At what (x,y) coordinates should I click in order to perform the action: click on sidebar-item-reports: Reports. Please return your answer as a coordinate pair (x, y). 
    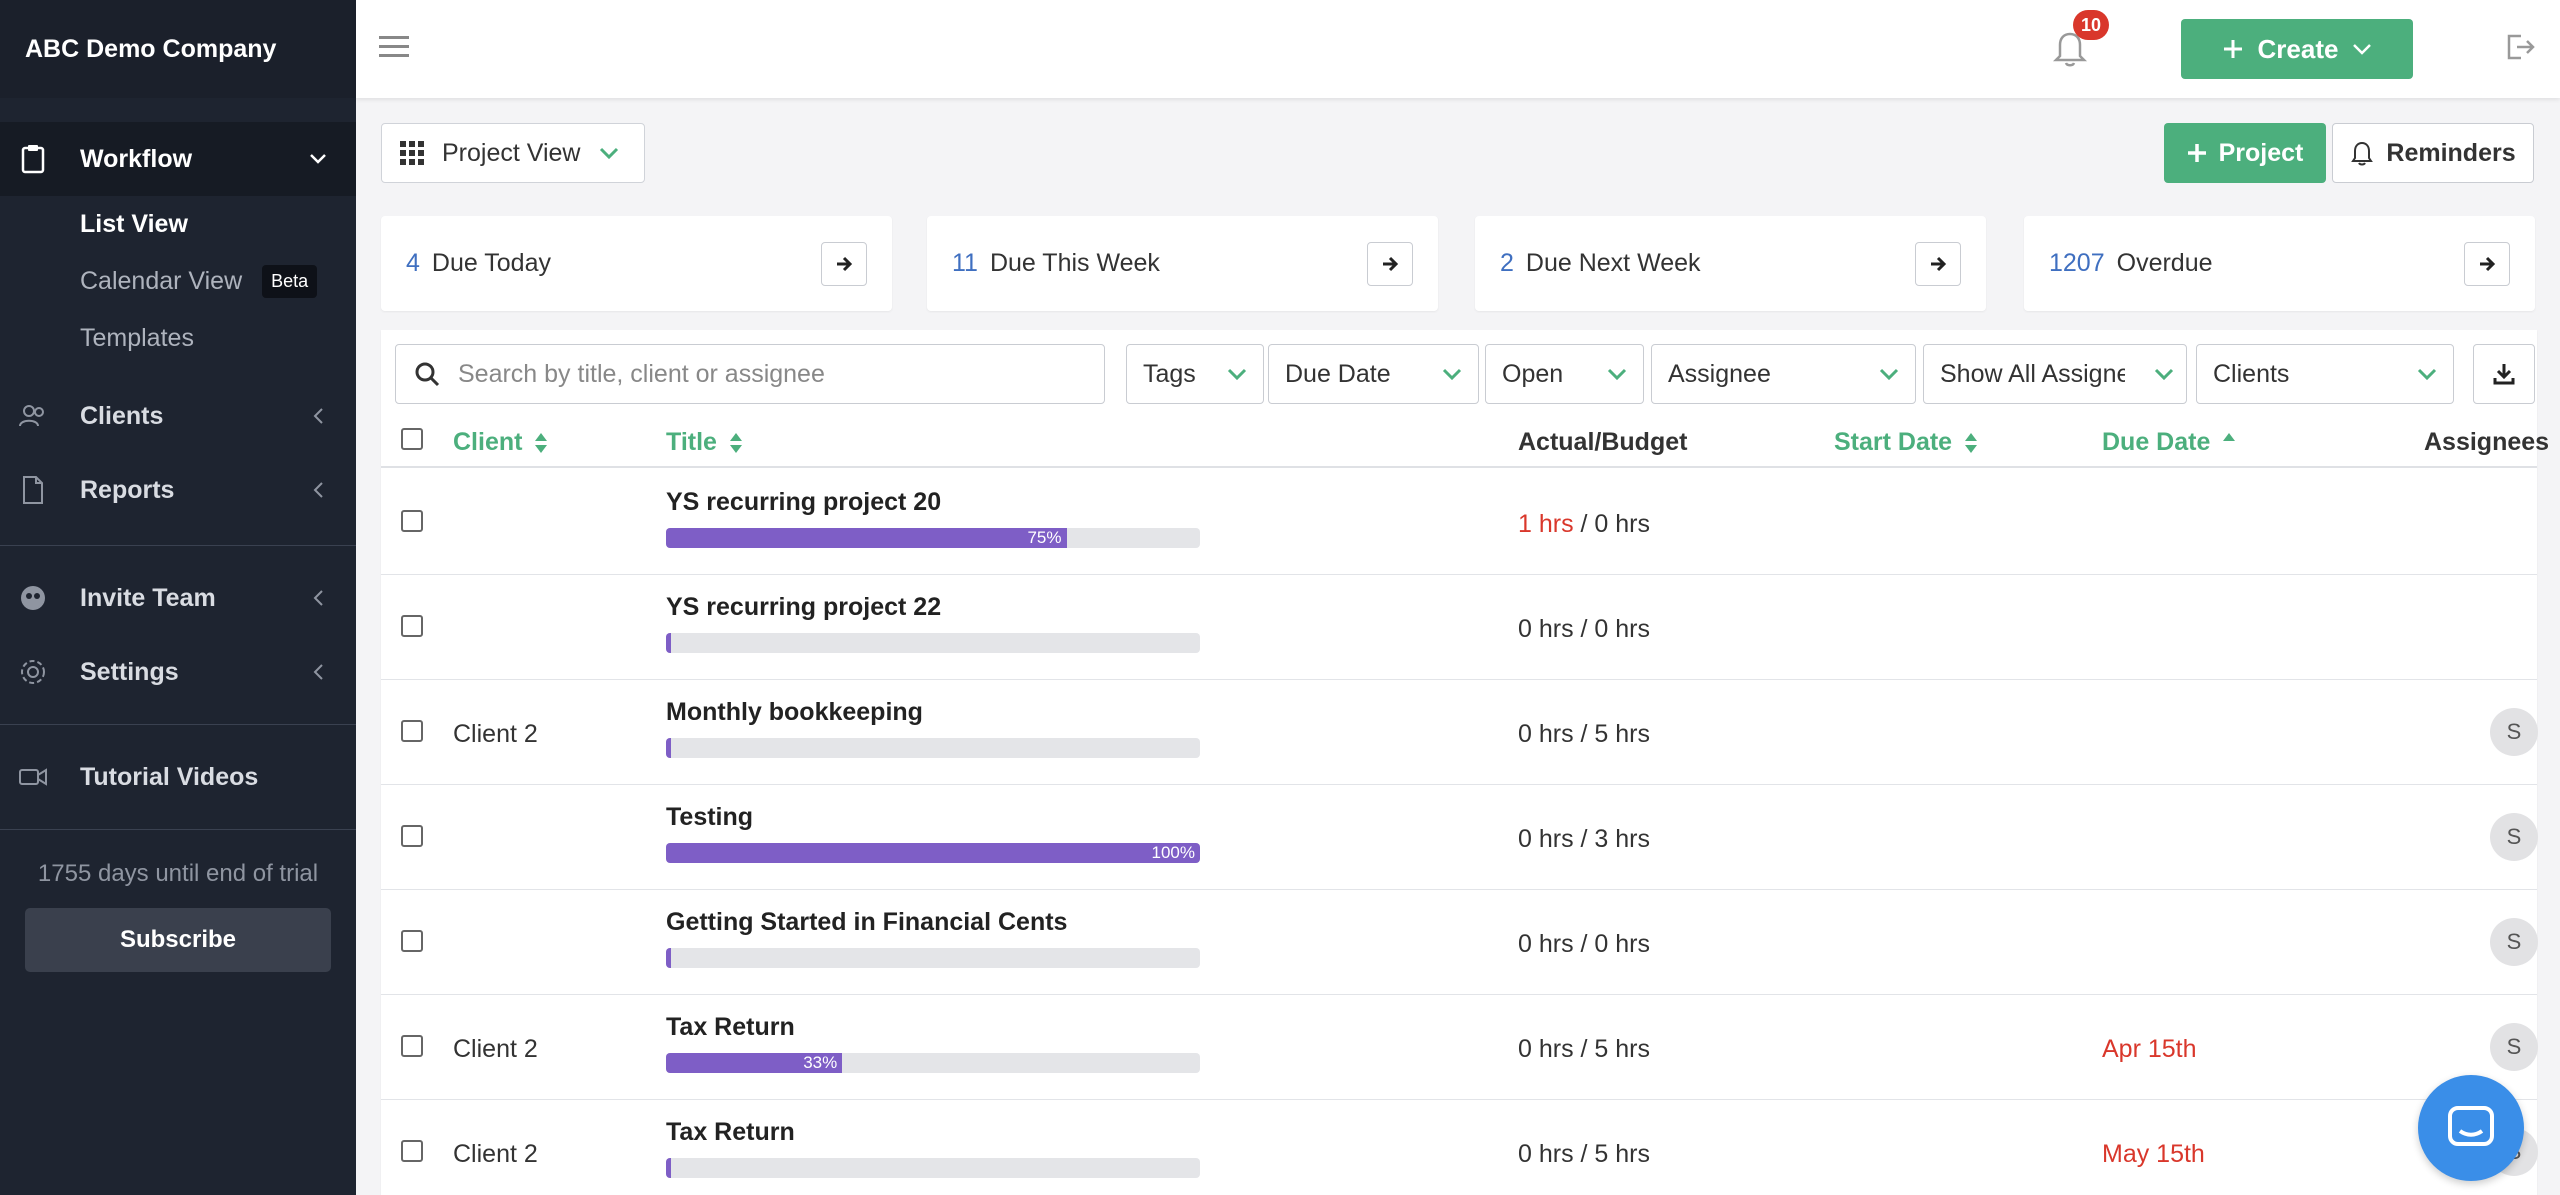
    Looking at the image, I should click on (178, 490).